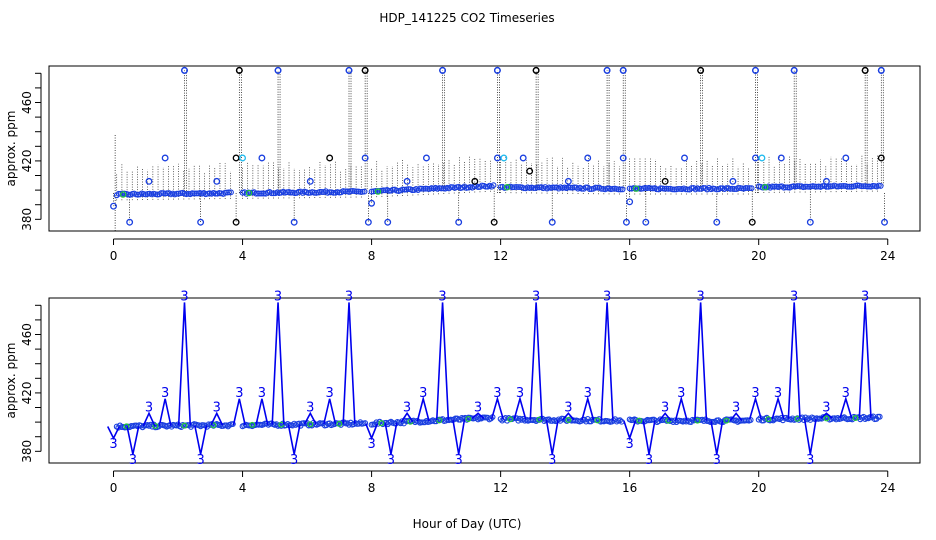 The width and height of the screenshot is (936, 540). What do you see at coordinates (498, 422) in the screenshot?
I see `bottom-baseline-points` at bounding box center [498, 422].